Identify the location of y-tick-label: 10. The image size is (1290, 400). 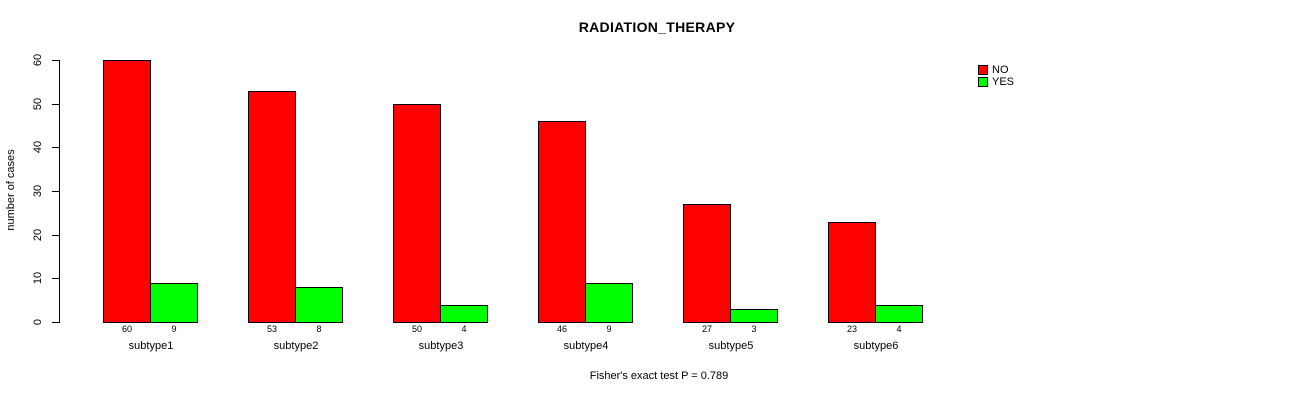
(38, 278).